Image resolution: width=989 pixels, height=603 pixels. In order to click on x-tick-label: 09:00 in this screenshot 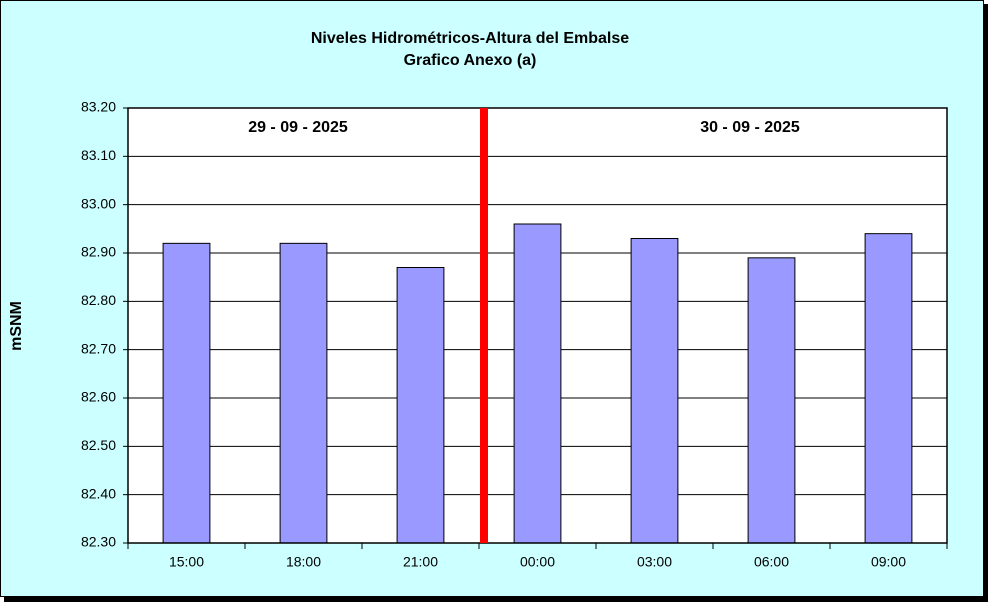, I will do `click(888, 562)`.